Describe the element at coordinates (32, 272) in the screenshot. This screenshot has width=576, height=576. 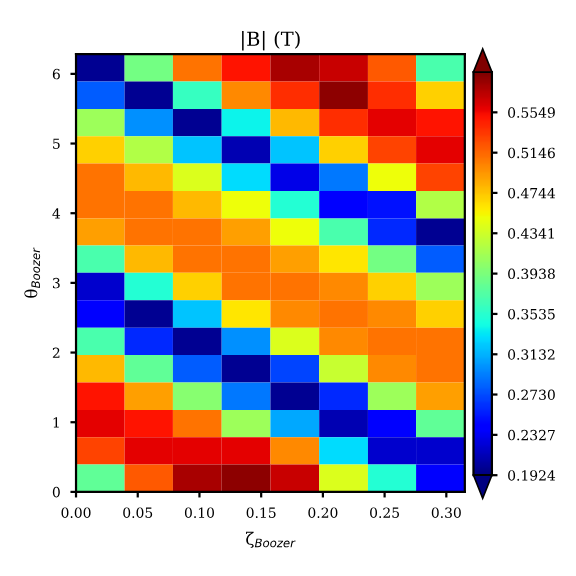
I see `y-axis-title: θ$_{Boozer}$` at that location.